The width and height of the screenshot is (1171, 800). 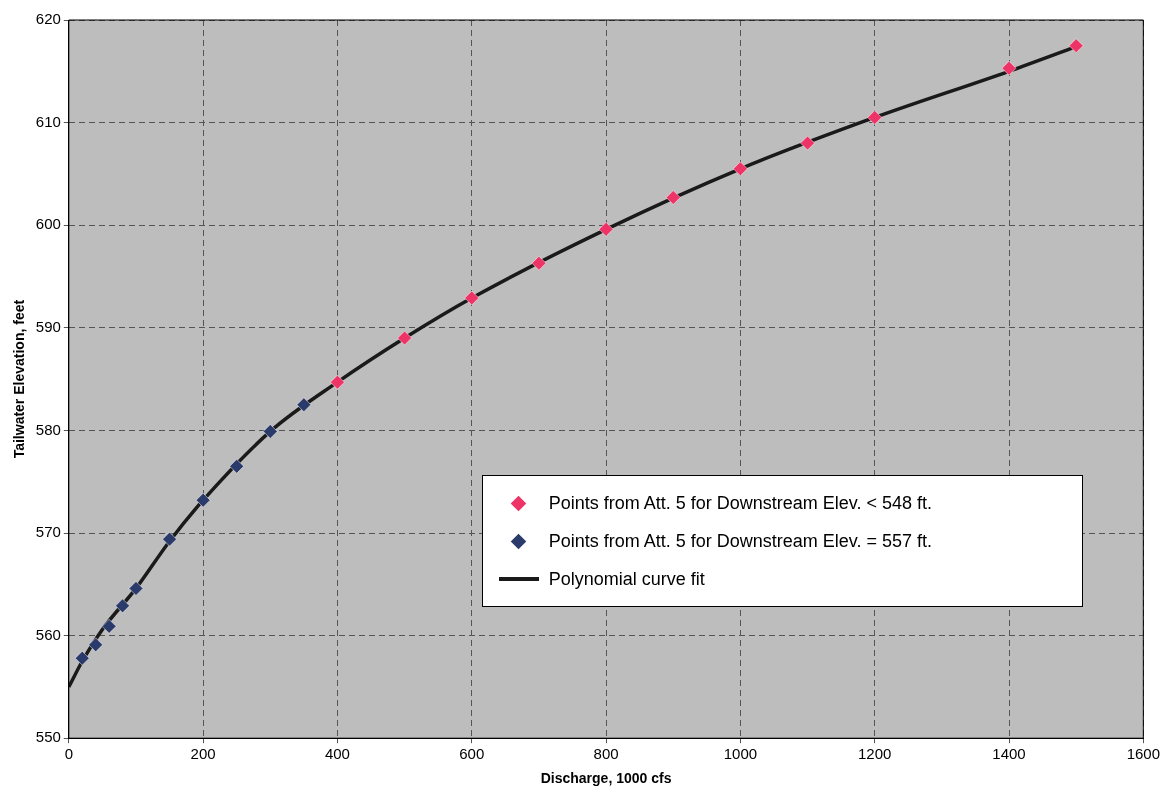 What do you see at coordinates (337, 754) in the screenshot?
I see `x-tick-label: 400` at bounding box center [337, 754].